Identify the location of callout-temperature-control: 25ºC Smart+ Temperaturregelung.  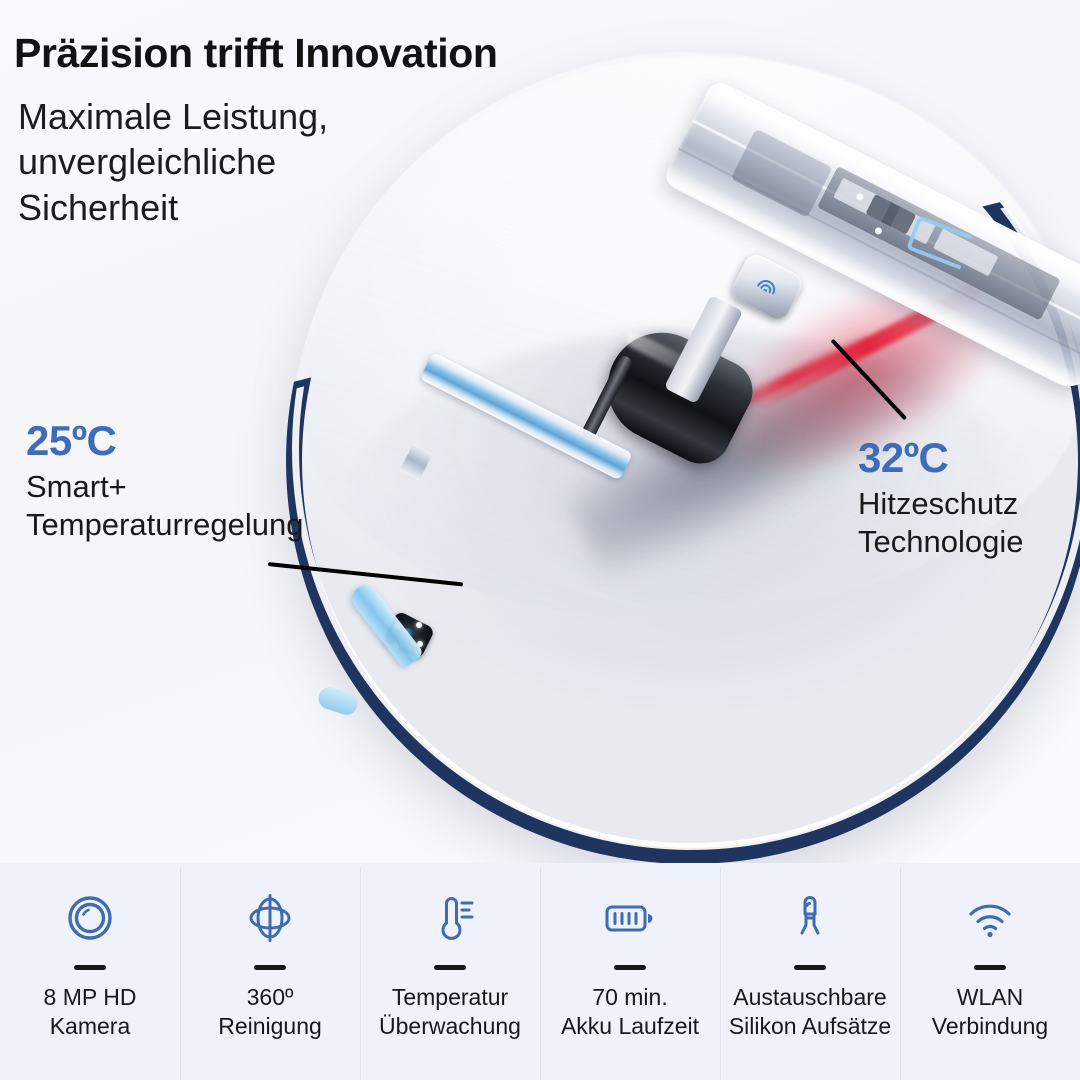
(164, 482).